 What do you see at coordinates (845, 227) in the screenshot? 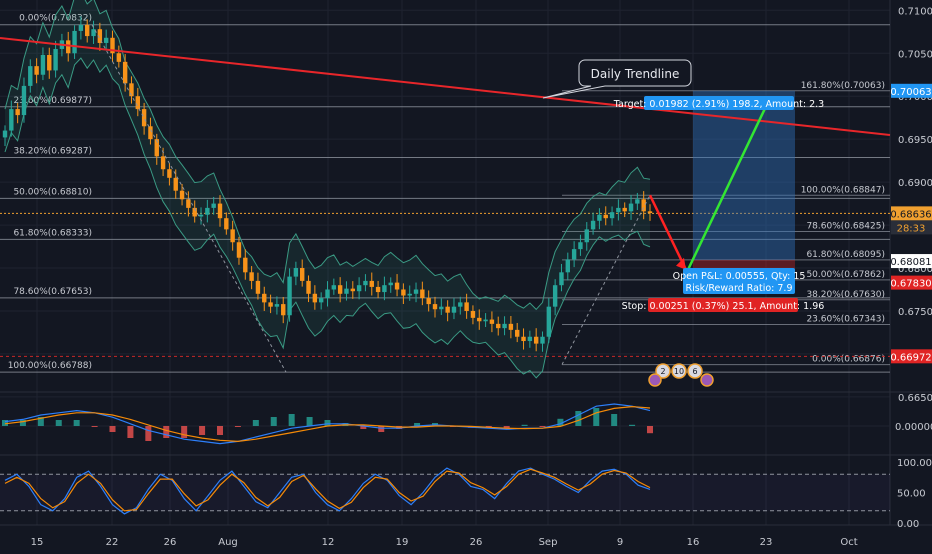
I see `fib-level-label: 78.60%(0.68425)` at bounding box center [845, 227].